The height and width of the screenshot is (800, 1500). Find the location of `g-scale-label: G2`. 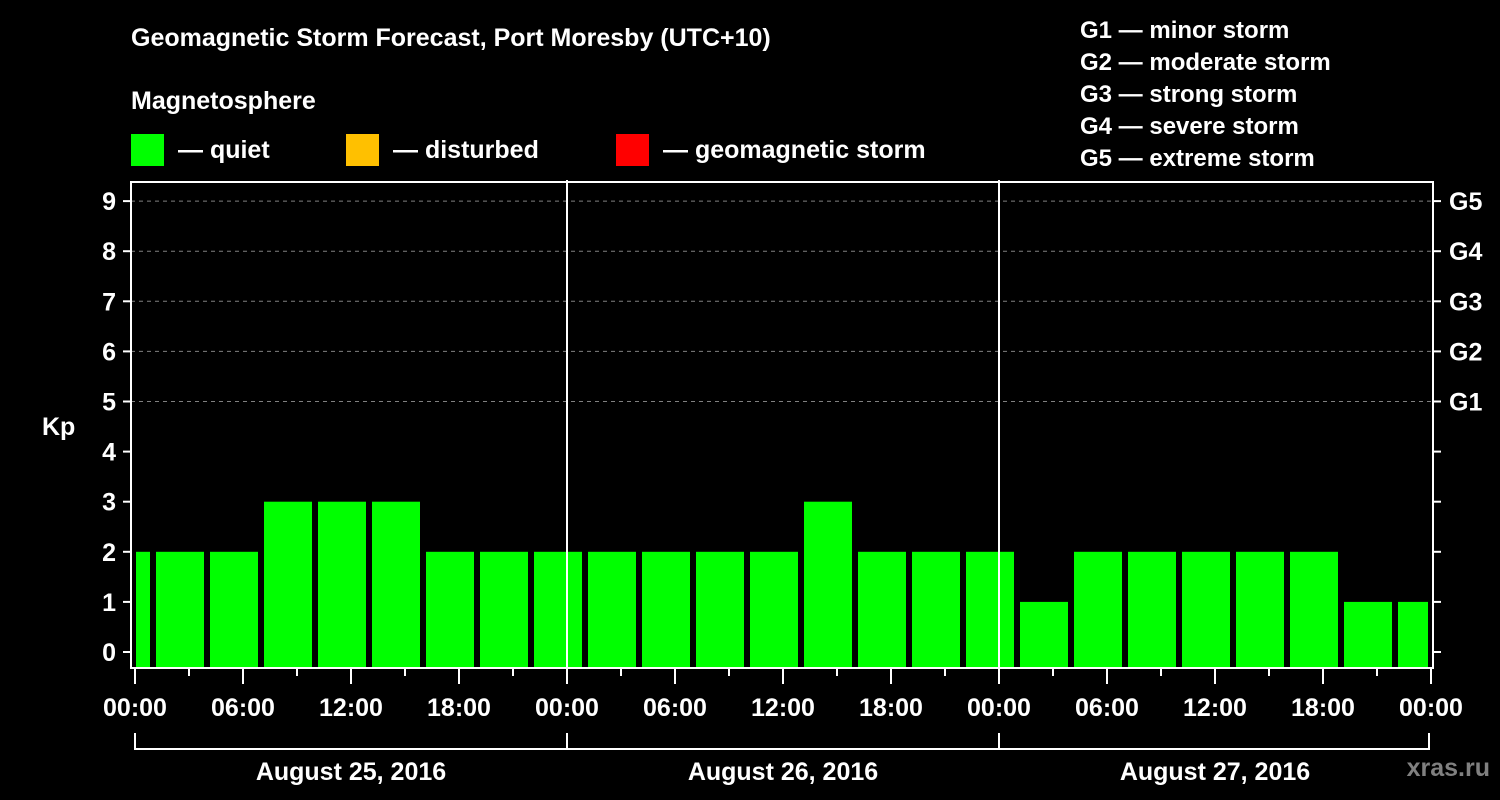

g-scale-label: G2 is located at coordinates (1465, 352).